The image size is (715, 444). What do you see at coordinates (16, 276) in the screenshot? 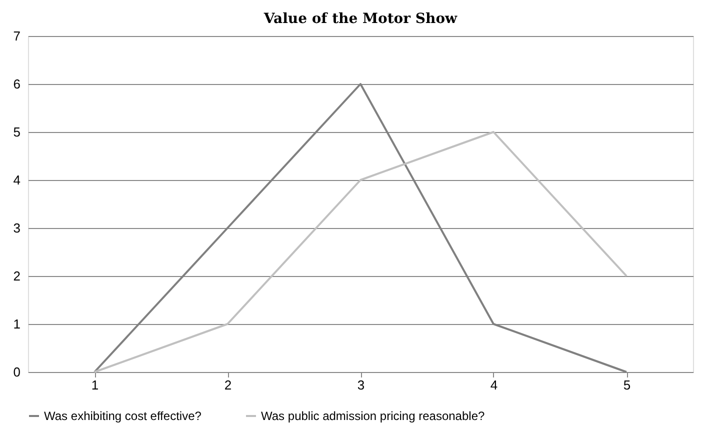
I see `y-tick-label: 2` at bounding box center [16, 276].